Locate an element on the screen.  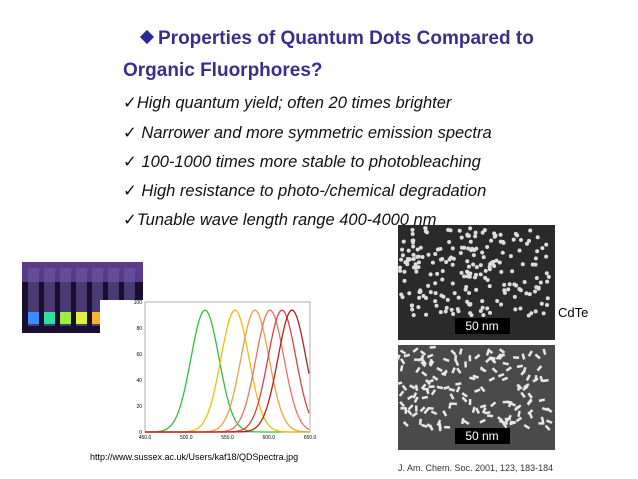
y-tick-label: 80 is located at coordinates (139, 329).